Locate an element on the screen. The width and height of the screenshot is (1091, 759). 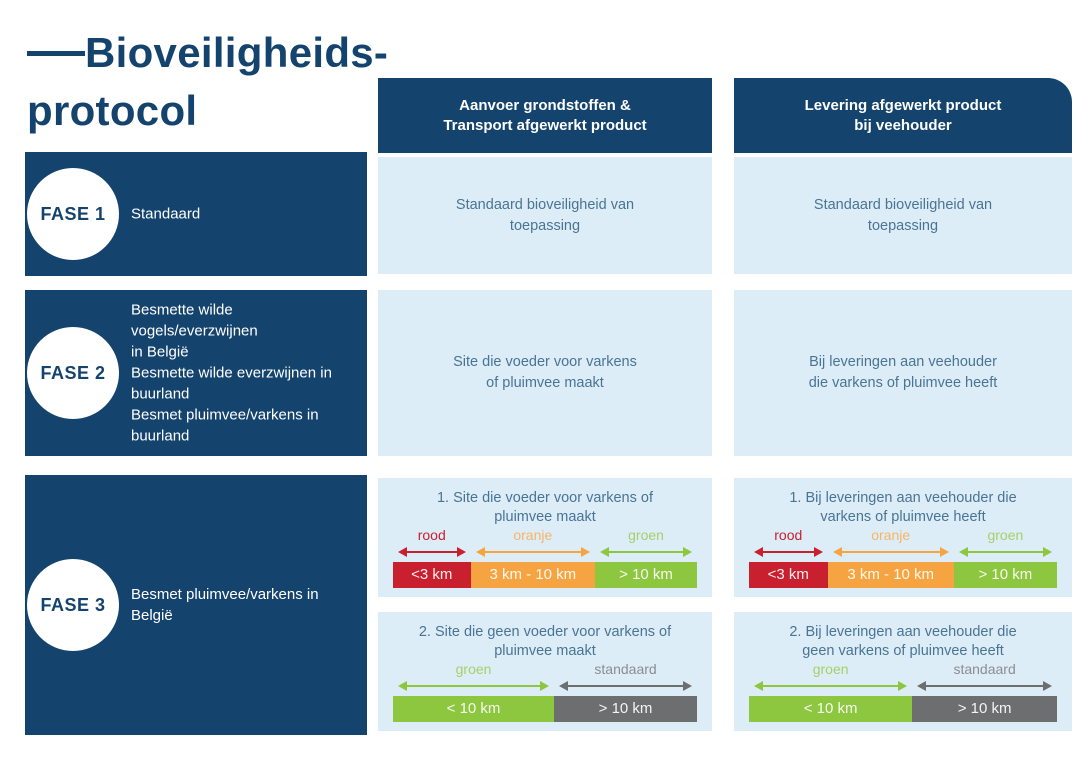
title-text-line1: Bioveiligheids- is located at coordinates (237, 52).